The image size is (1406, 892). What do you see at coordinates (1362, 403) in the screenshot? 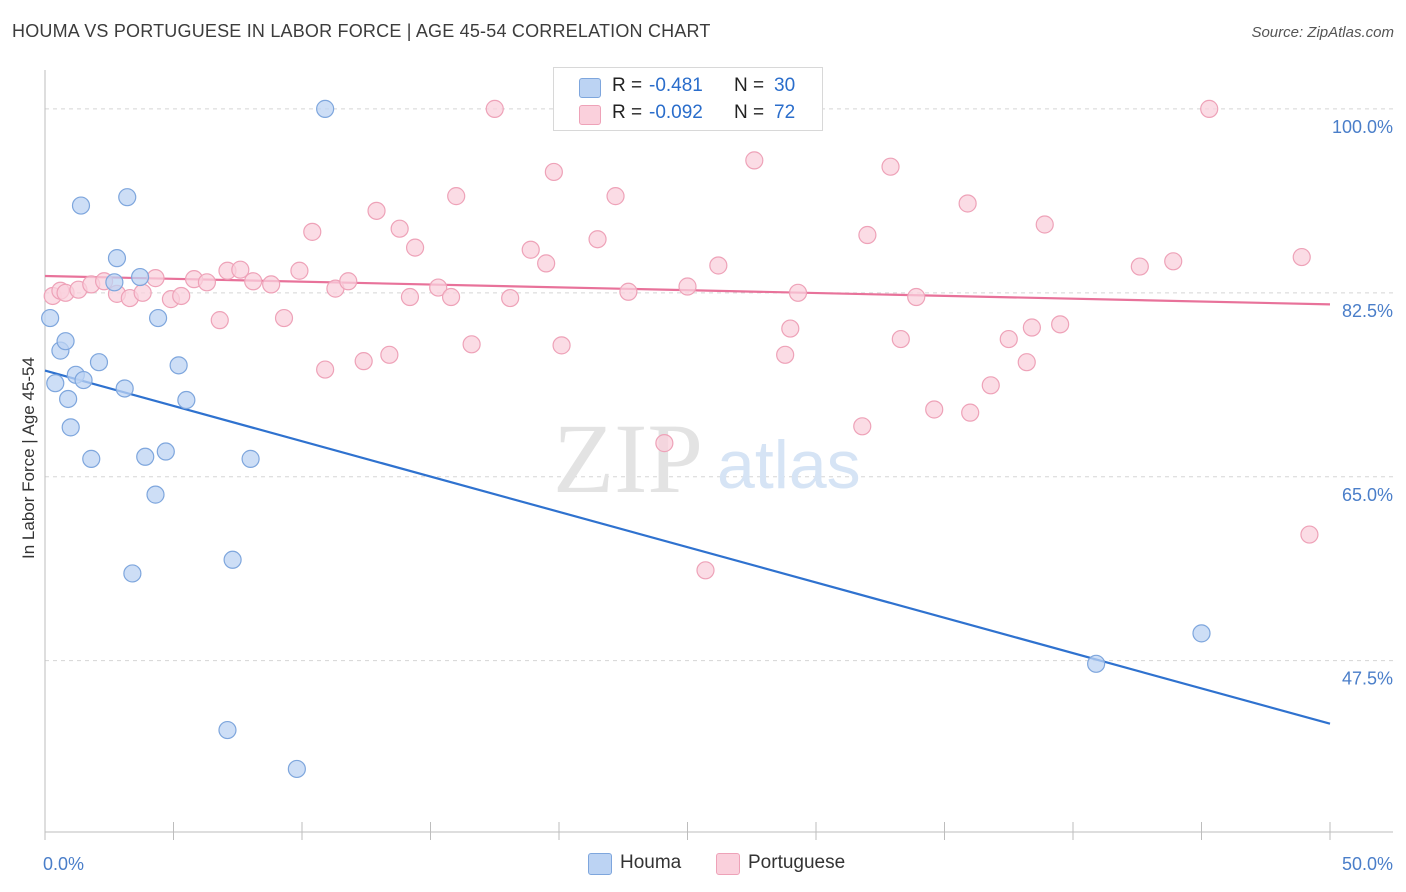
I see `y-tick-labels: 100.0% 82.5% 65.0% 47.5%` at bounding box center [1362, 403].